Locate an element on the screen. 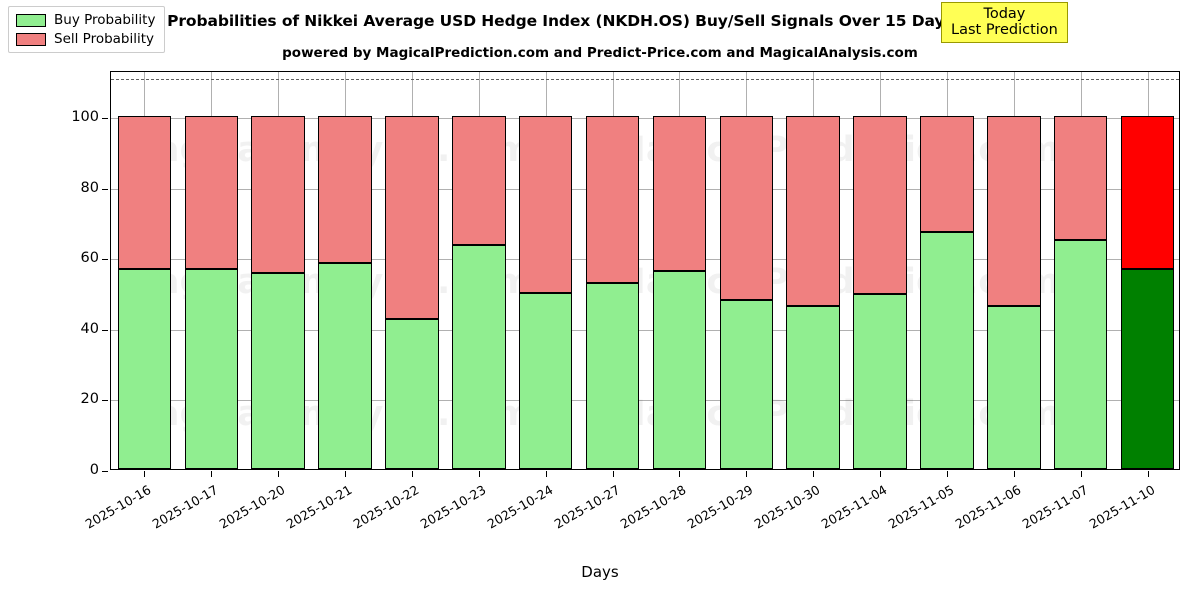 Image resolution: width=1200 pixels, height=600 pixels. x-axis-label: Days is located at coordinates (600, 572).